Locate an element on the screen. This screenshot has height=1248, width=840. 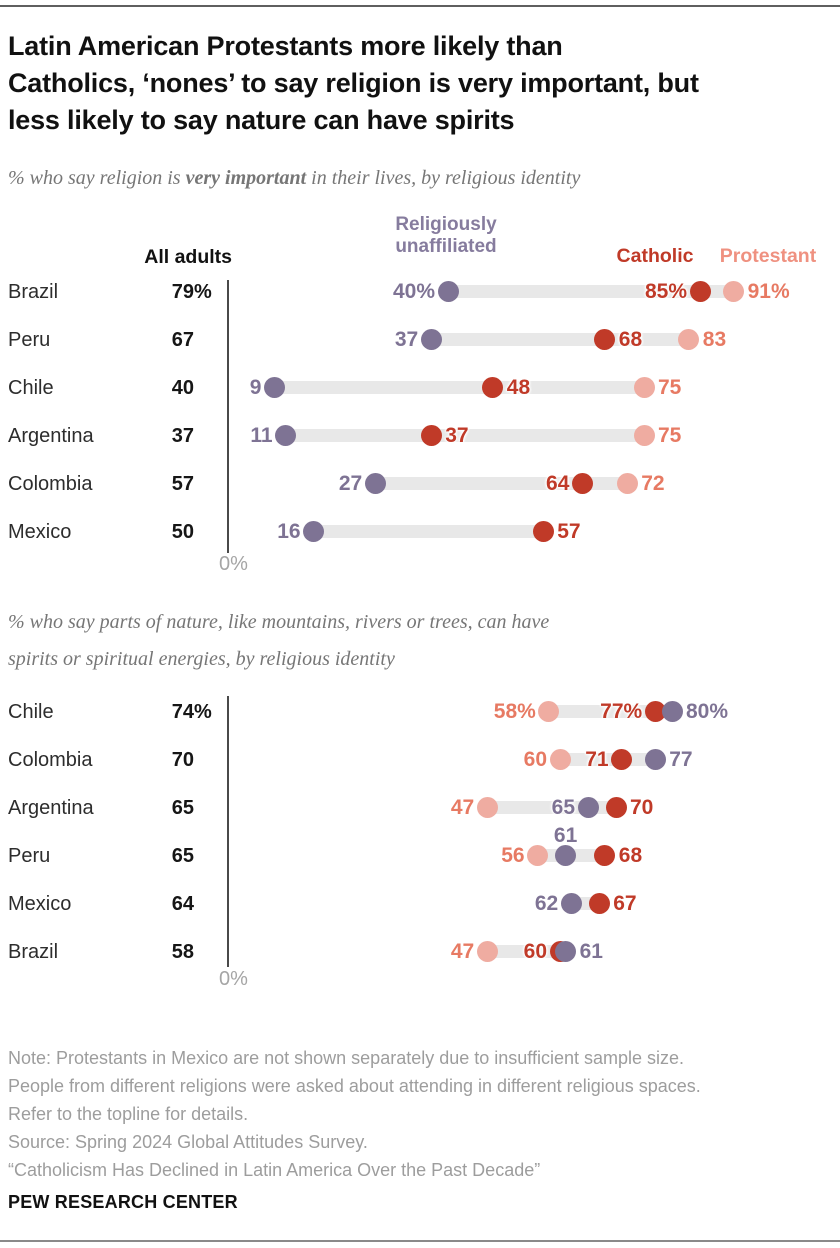
country-label: Peru is located at coordinates (29, 340).